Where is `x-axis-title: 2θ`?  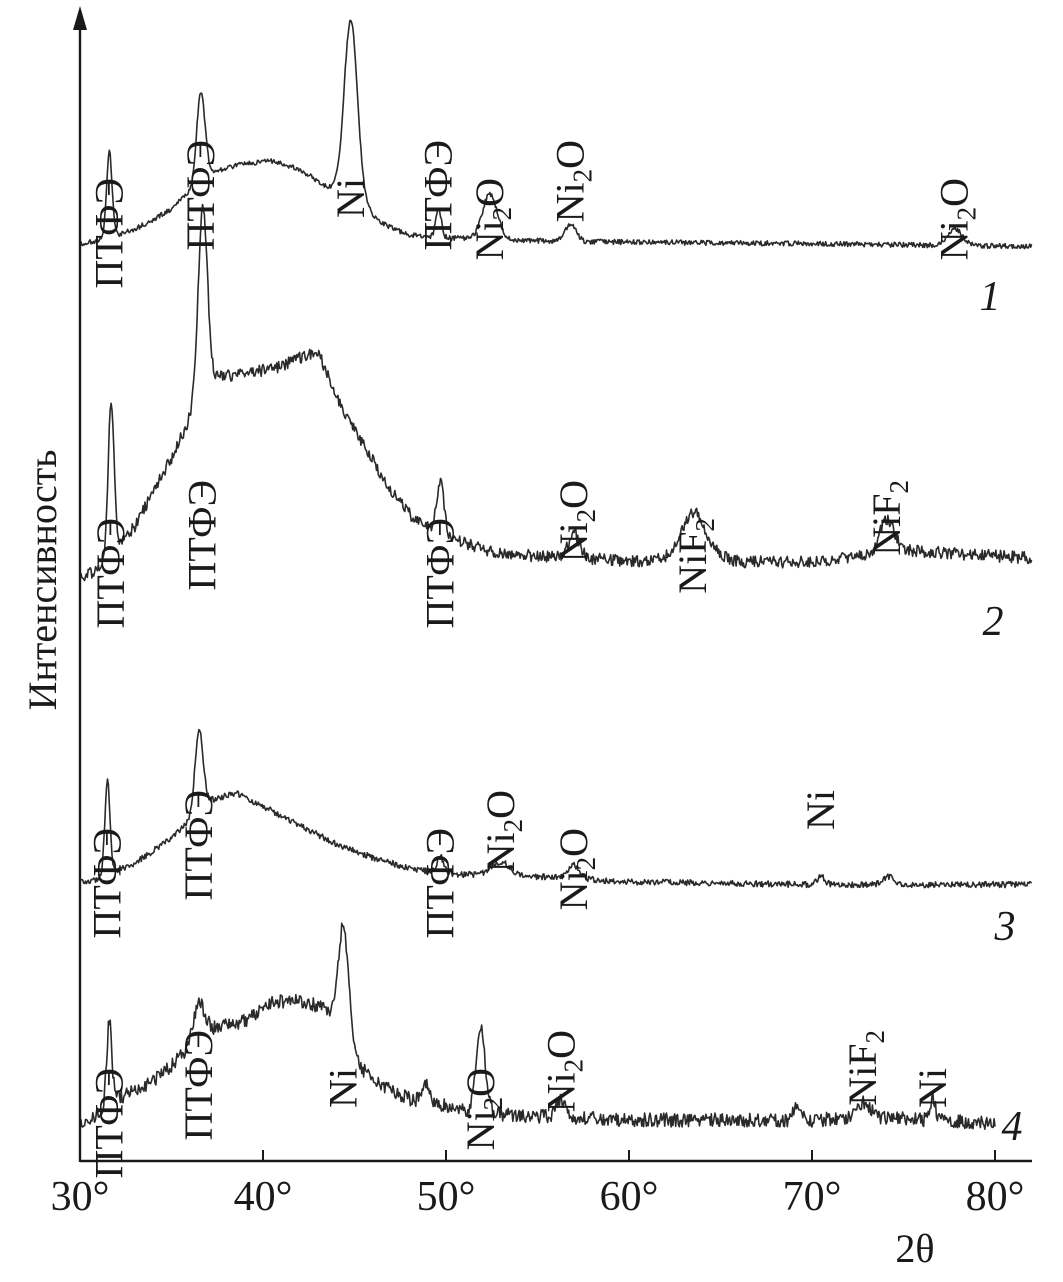 x-axis-title: 2θ is located at coordinates (914, 1248).